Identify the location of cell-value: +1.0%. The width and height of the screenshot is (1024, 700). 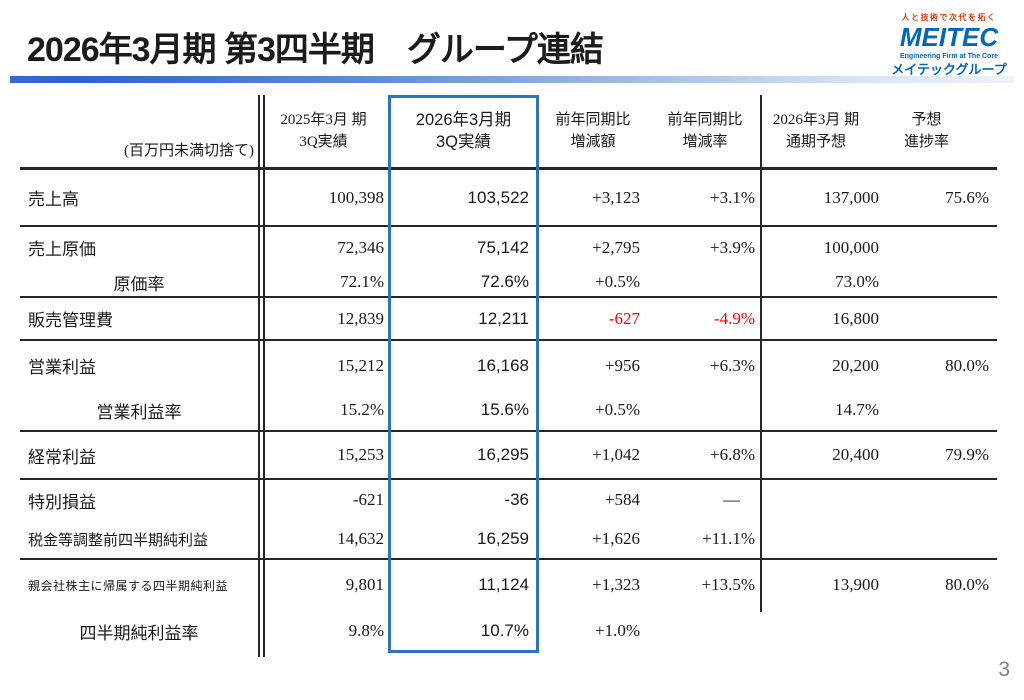
(617, 630).